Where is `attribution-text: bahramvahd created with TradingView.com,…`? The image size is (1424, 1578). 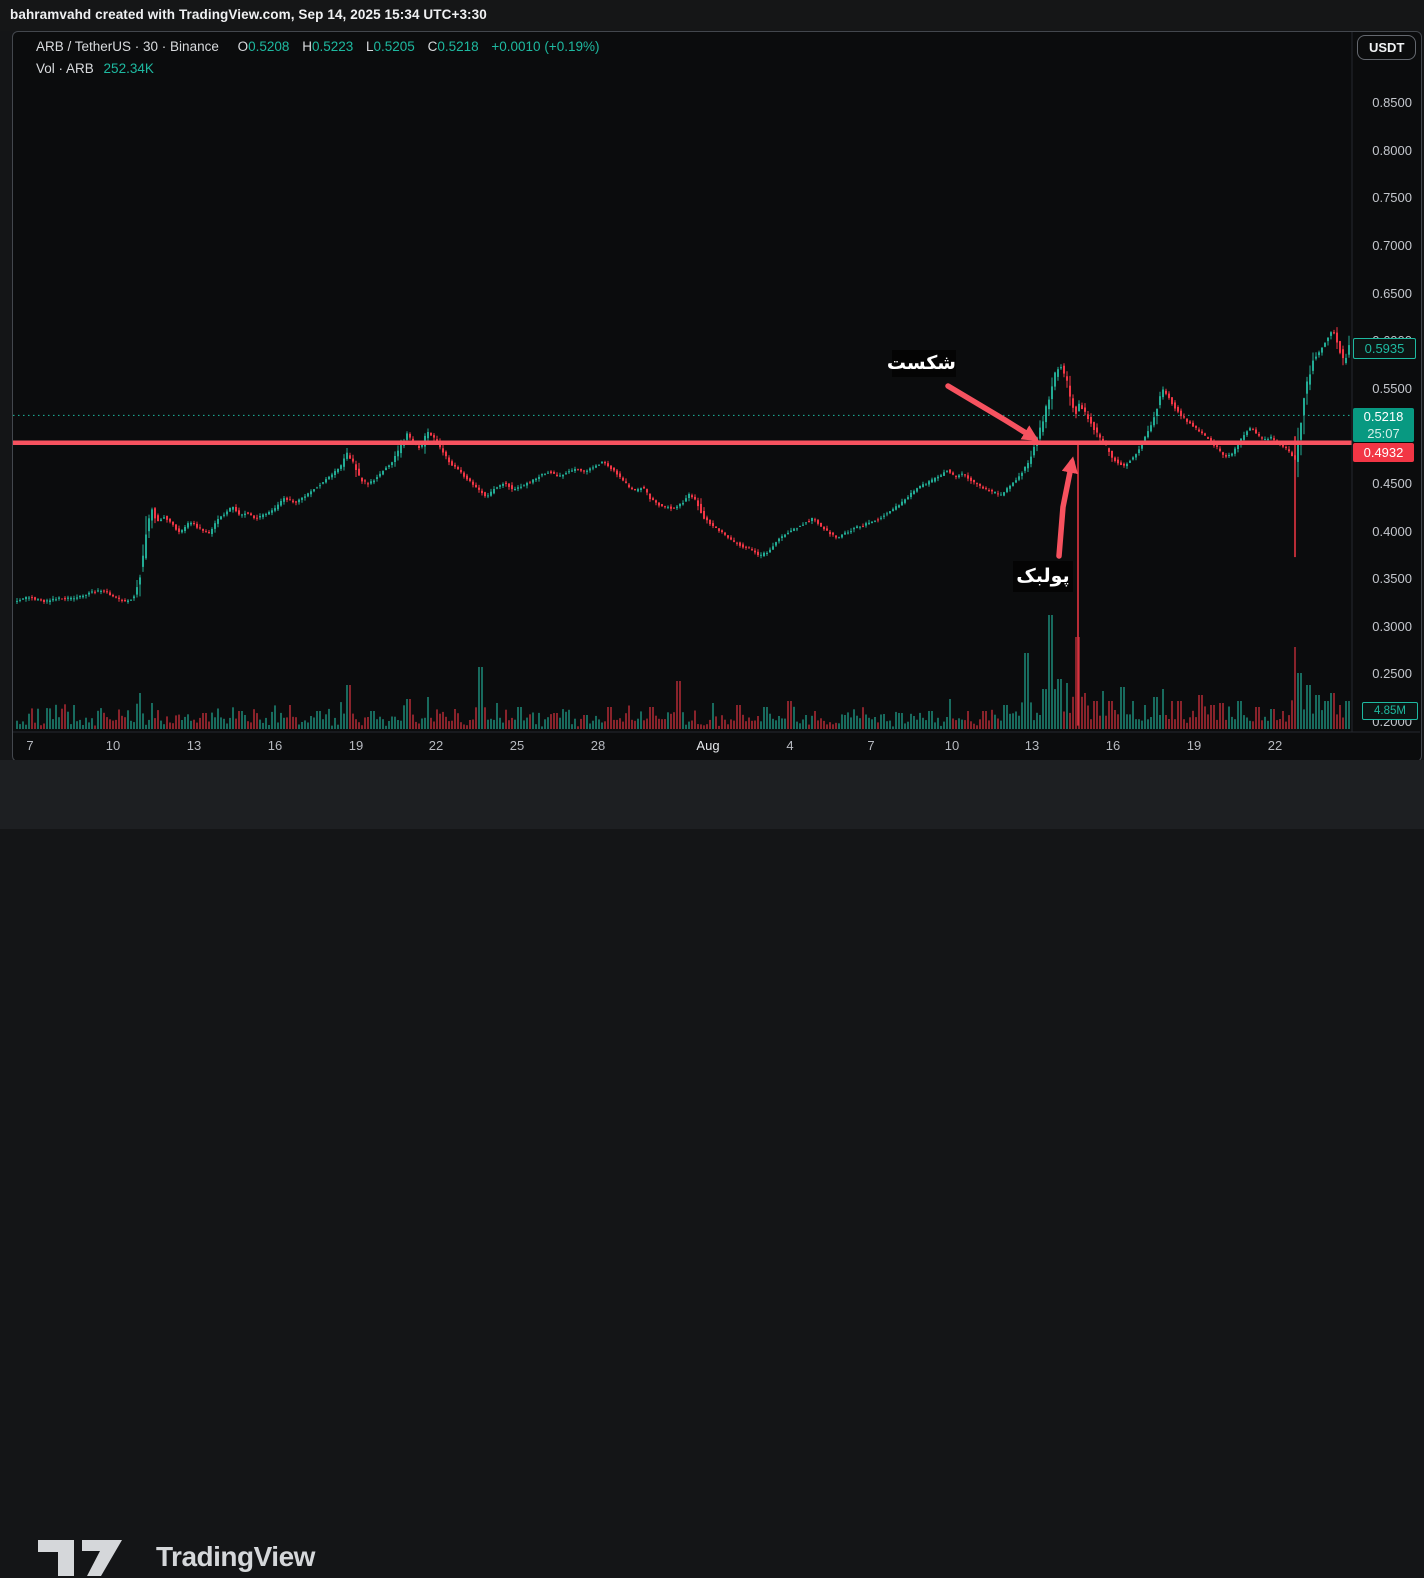 attribution-text: bahramvahd created with TradingView.com,… is located at coordinates (248, 14).